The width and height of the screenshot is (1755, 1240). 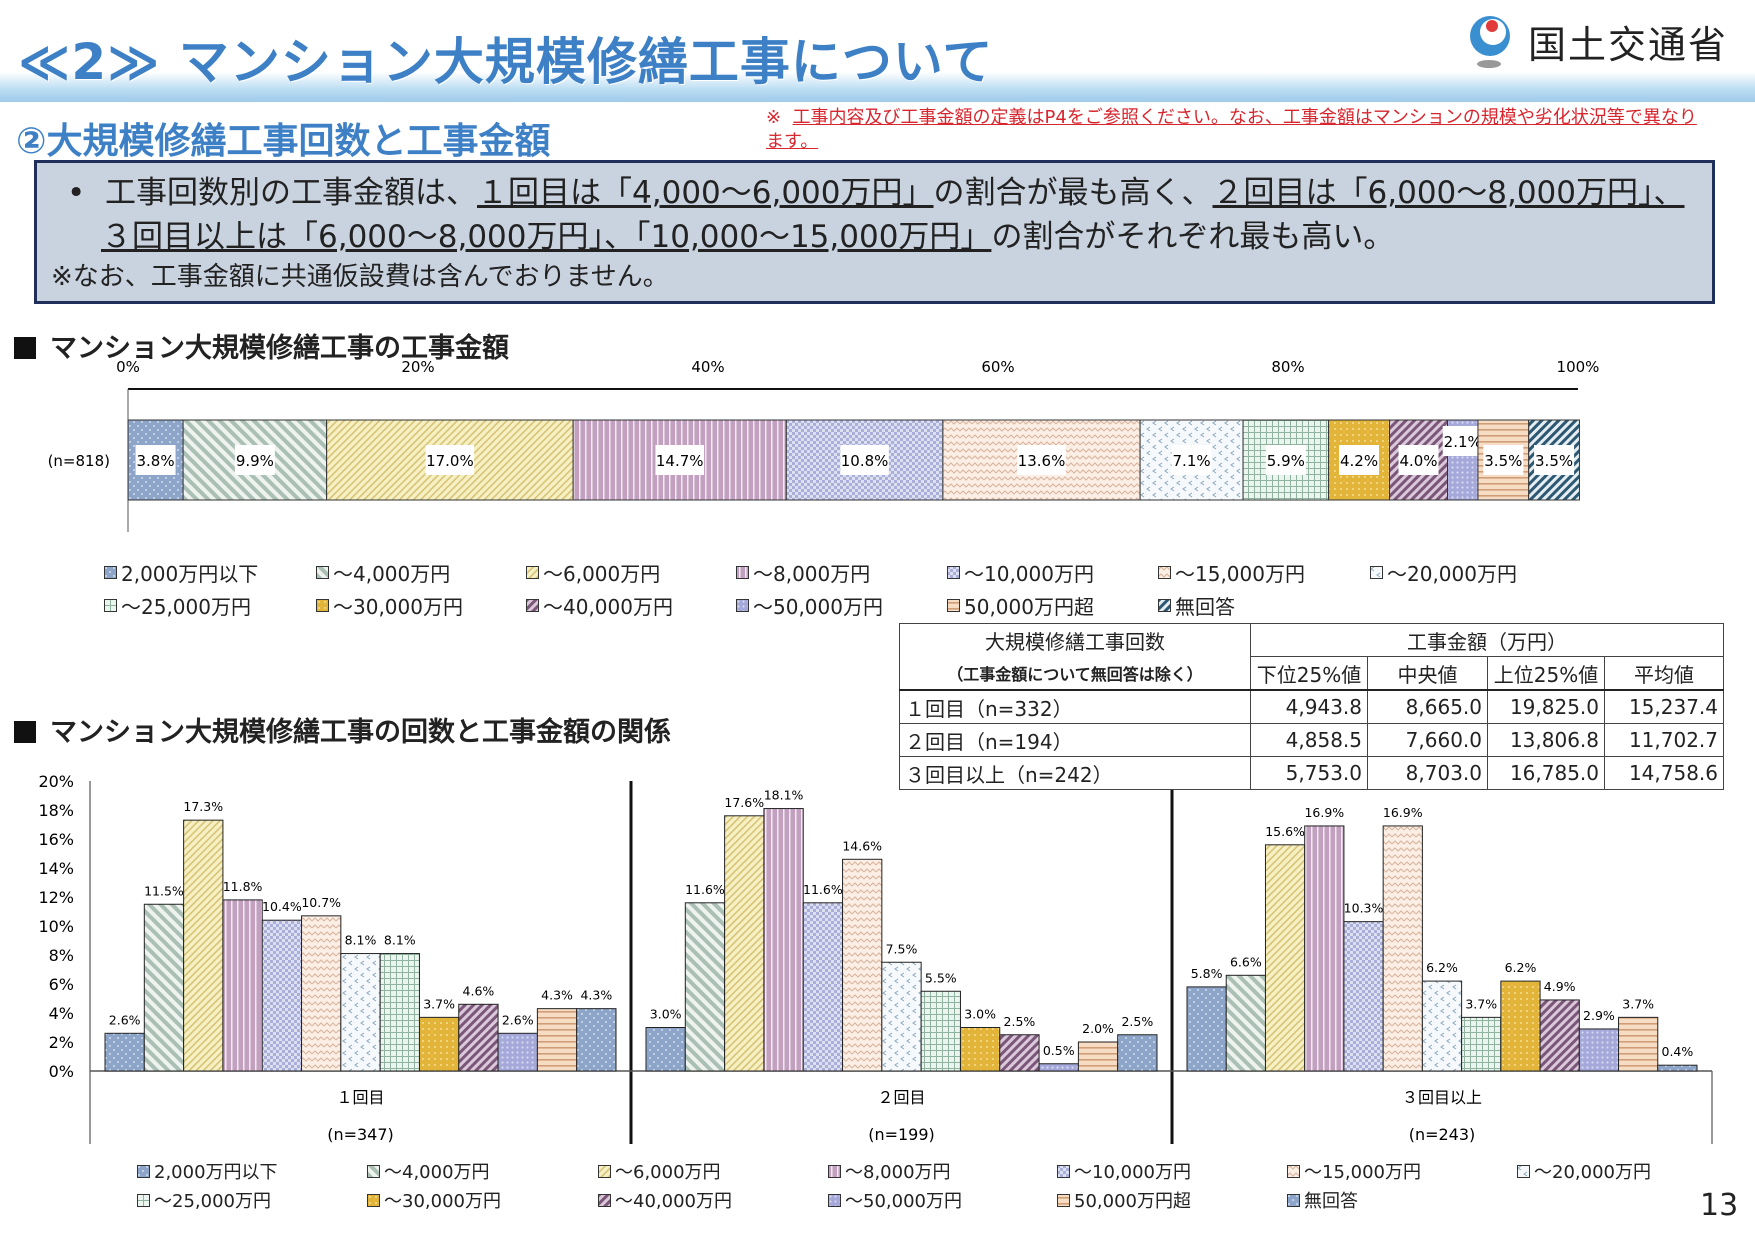 I want to click on bar-data-label: 14.6%, so click(x=862, y=845).